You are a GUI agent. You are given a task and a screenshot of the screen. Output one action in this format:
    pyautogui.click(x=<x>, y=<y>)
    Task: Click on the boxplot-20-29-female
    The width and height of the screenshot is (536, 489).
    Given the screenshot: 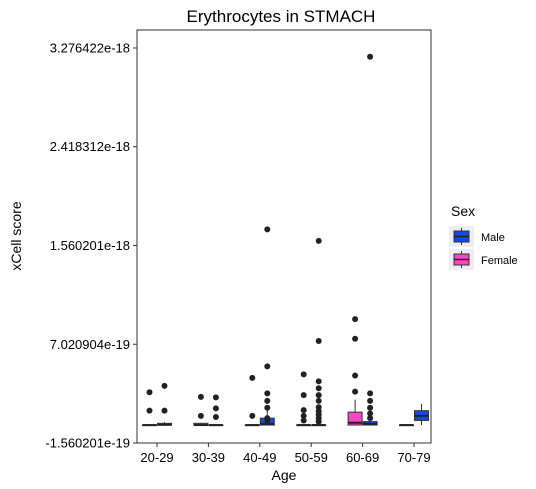 What is the action you would take?
    pyautogui.click(x=149, y=408)
    